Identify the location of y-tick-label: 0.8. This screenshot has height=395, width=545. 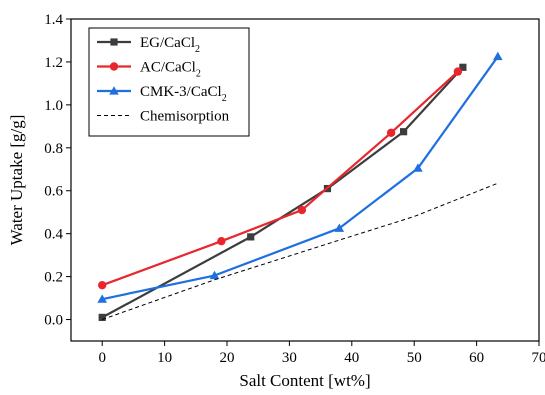
(53, 149).